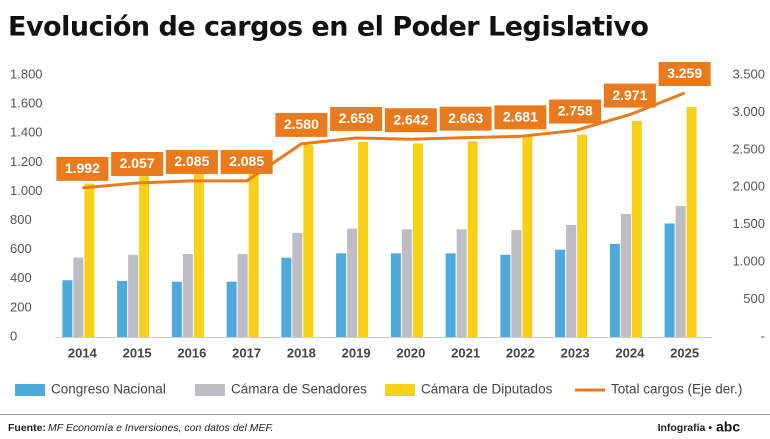 The width and height of the screenshot is (770, 439). I want to click on y2-tick-label: 2.500, so click(748, 148).